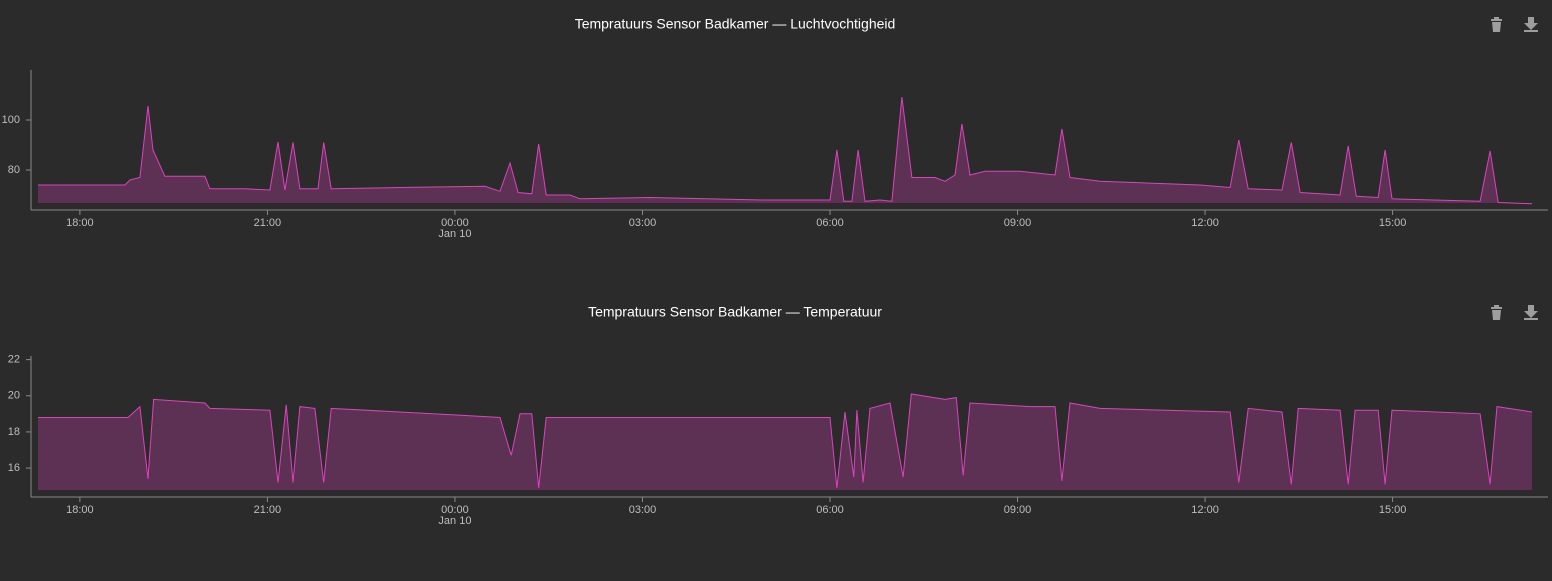 This screenshot has height=581, width=1552. Describe the element at coordinates (14, 432) in the screenshot. I see `y-tick-label: 18` at that location.